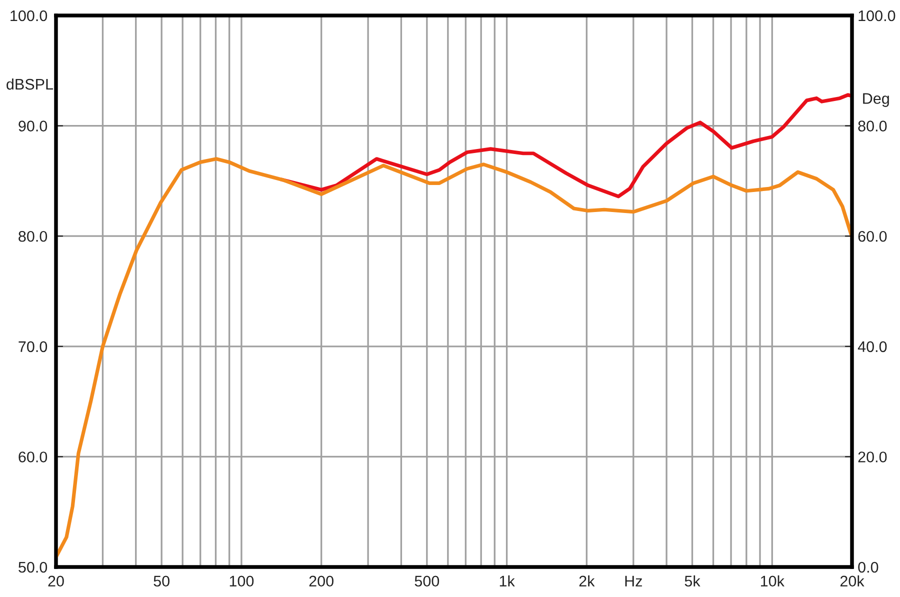 Image resolution: width=900 pixels, height=597 pixels. Describe the element at coordinates (872, 236) in the screenshot. I see `y2-tick-label: 60.0` at that location.